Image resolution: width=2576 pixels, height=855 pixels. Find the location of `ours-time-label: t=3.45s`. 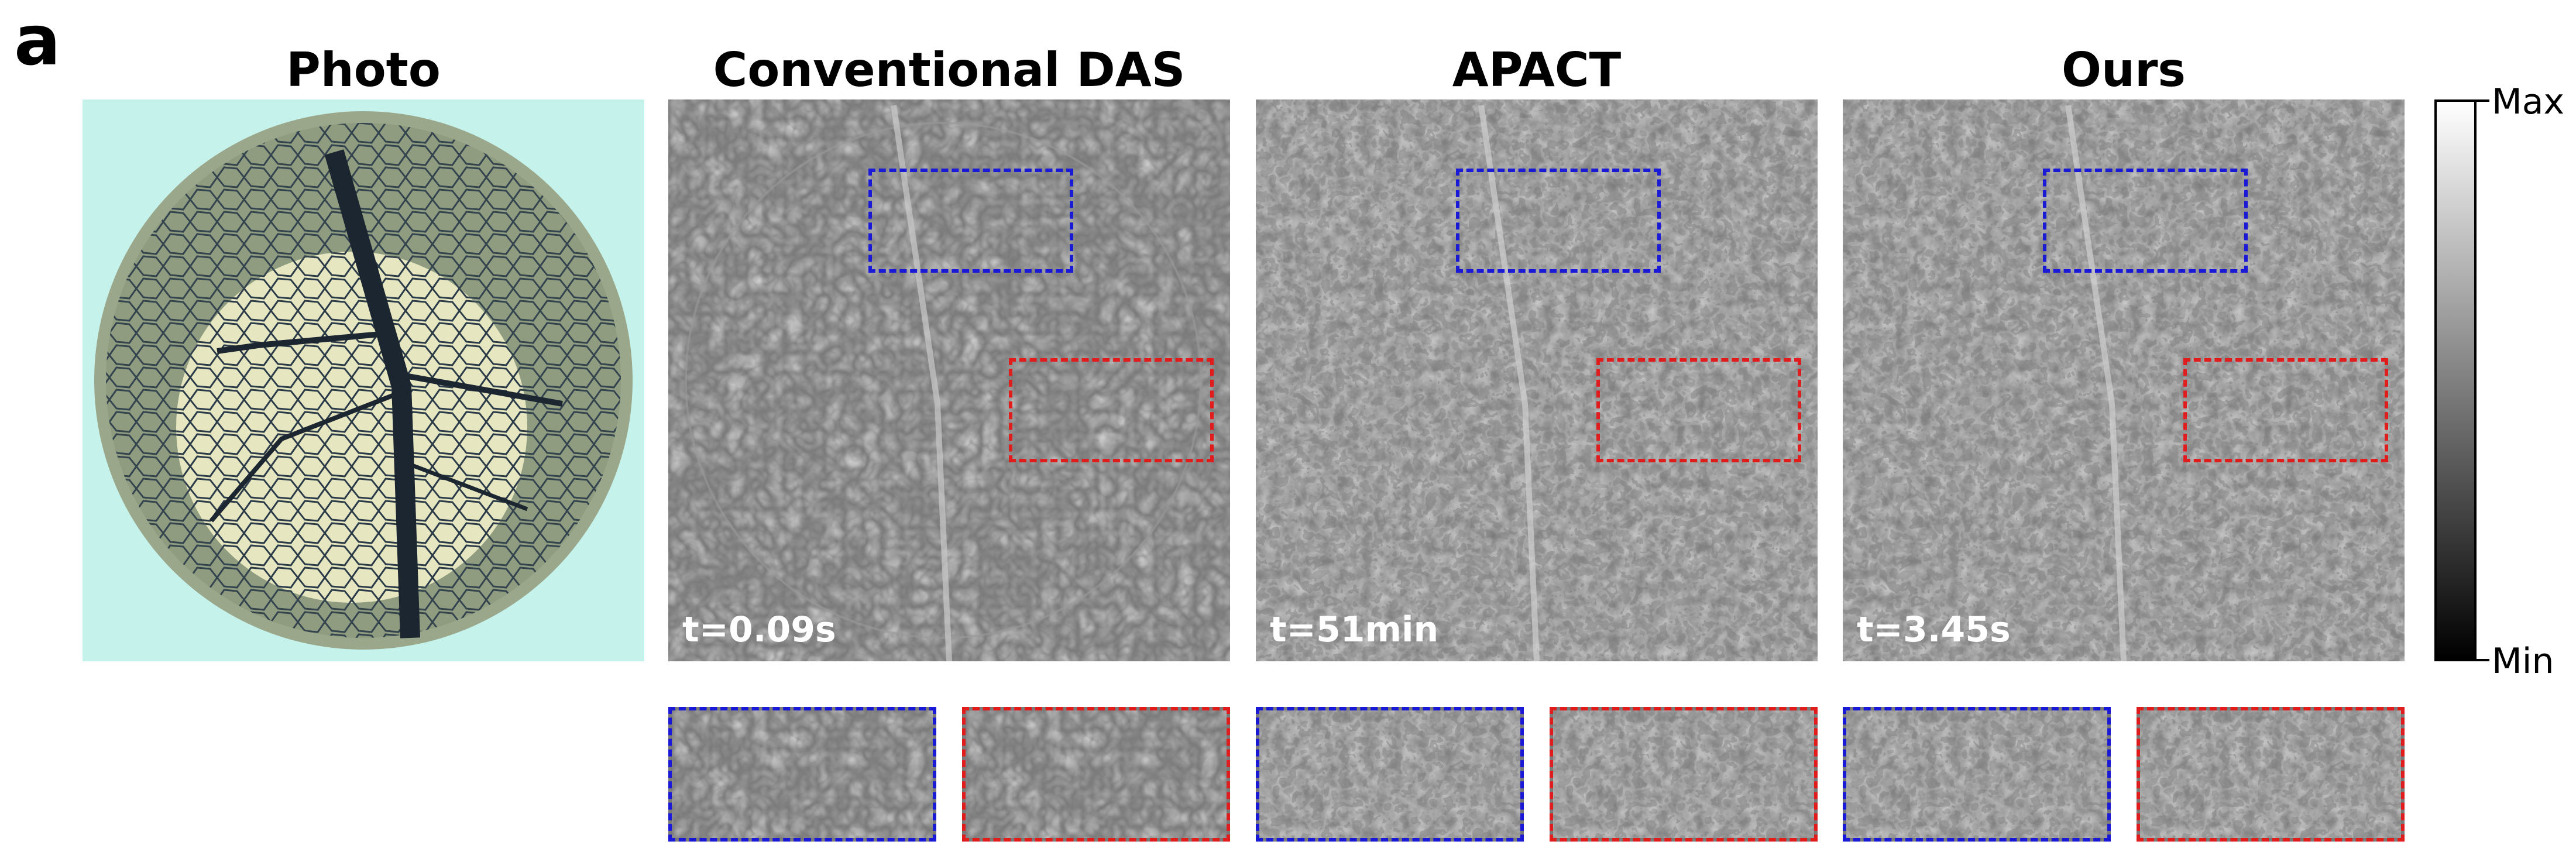

ours-time-label: t=3.45s is located at coordinates (1934, 629).